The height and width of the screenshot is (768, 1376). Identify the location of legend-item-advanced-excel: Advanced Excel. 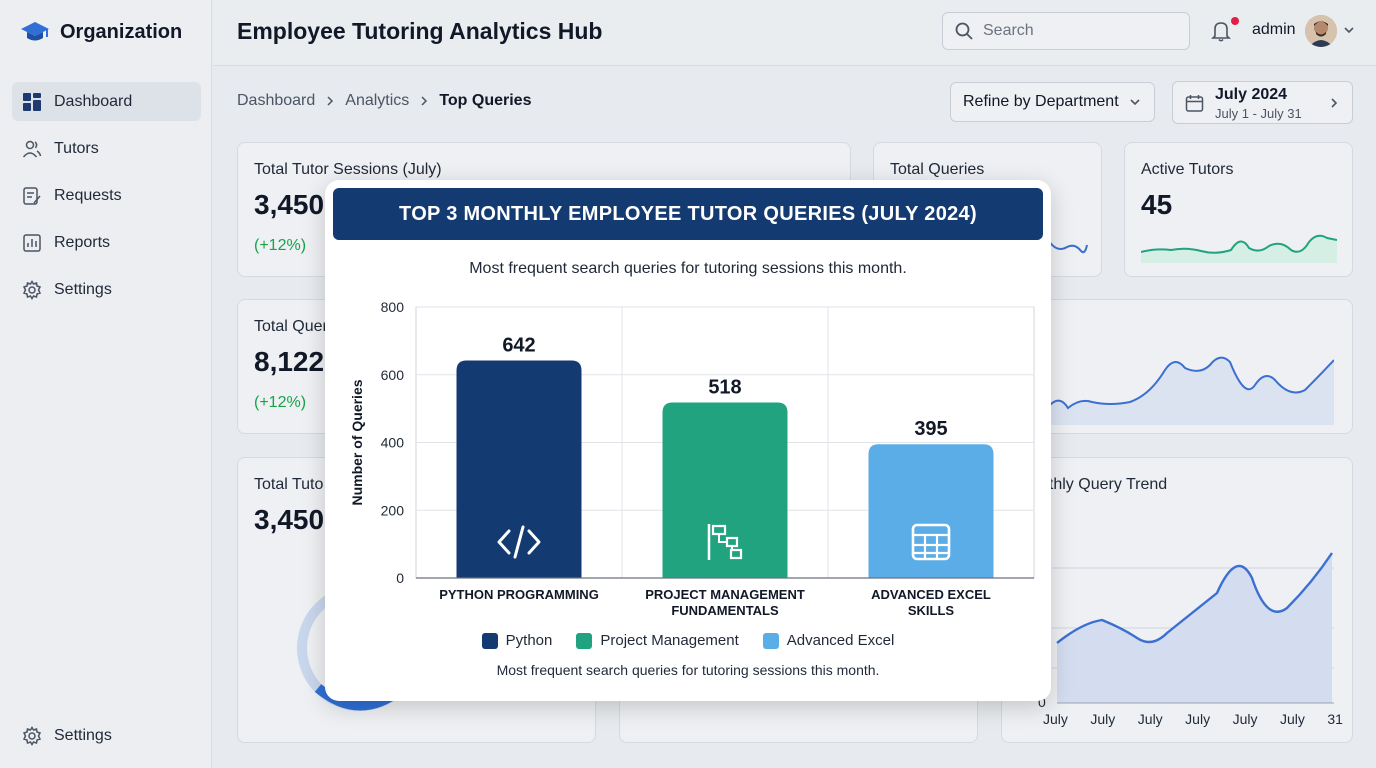
(828, 640).